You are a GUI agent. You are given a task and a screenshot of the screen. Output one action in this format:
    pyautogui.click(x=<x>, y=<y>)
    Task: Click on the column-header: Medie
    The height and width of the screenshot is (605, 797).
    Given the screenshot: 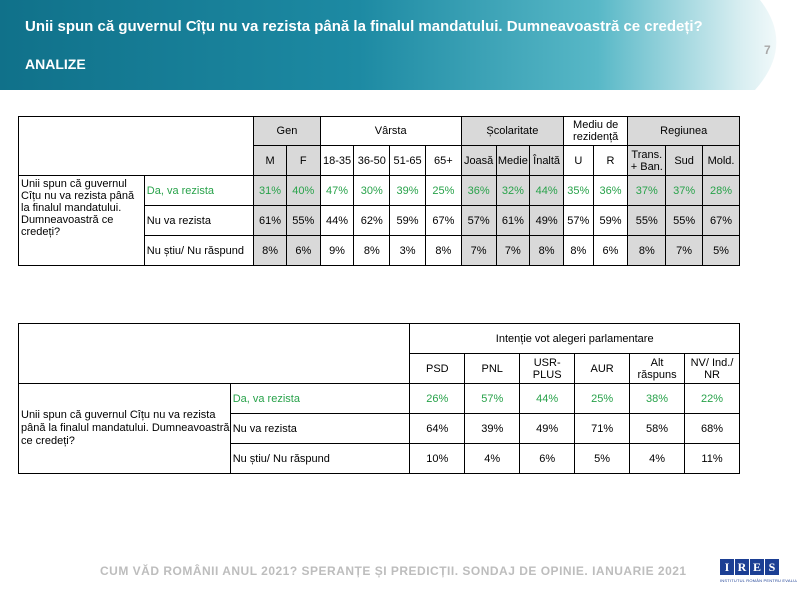 What is the action you would take?
    pyautogui.click(x=513, y=160)
    